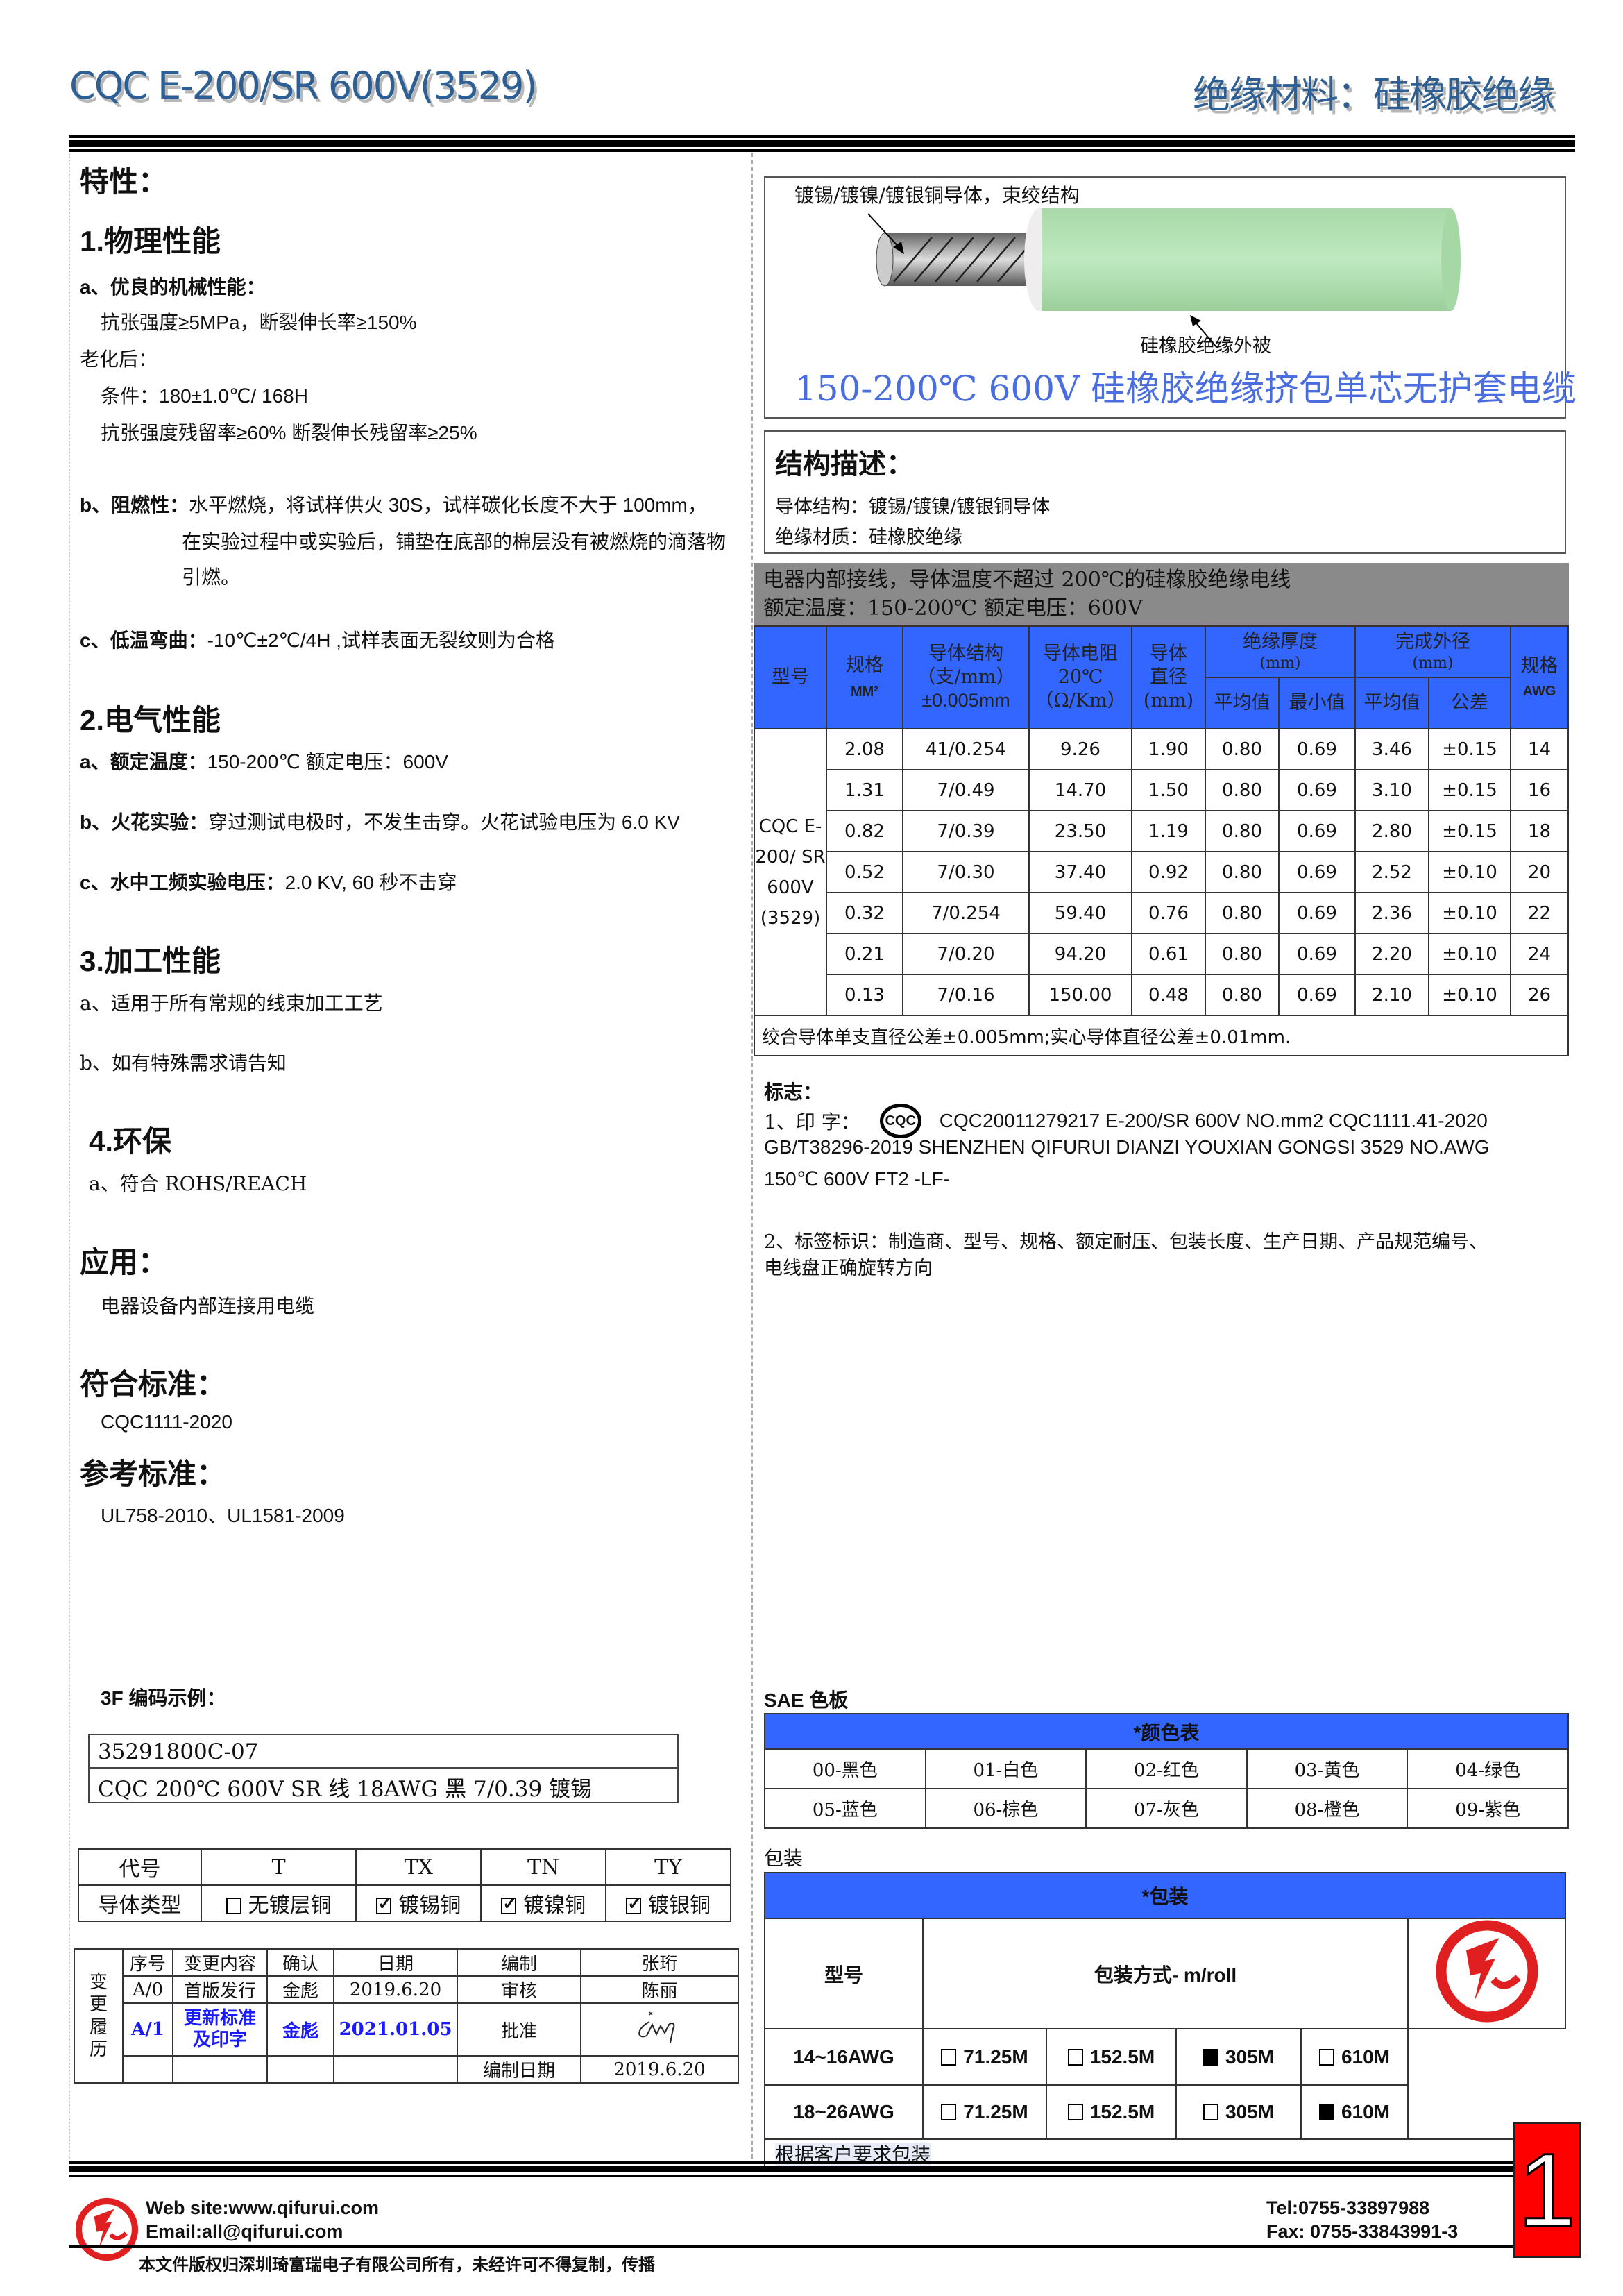 This screenshot has height=2296, width=1623. What do you see at coordinates (147, 1990) in the screenshot?
I see `rev-no: A/0` at bounding box center [147, 1990].